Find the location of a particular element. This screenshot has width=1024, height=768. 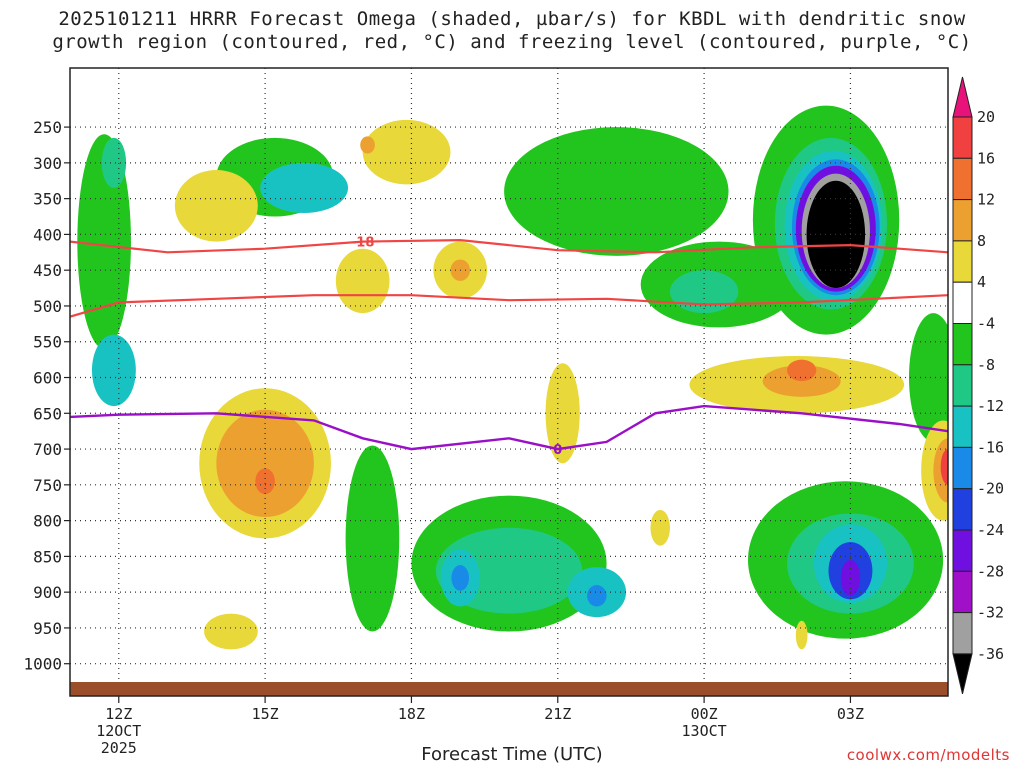

omega-region-mid-yellow-21z is located at coordinates (562, 413).